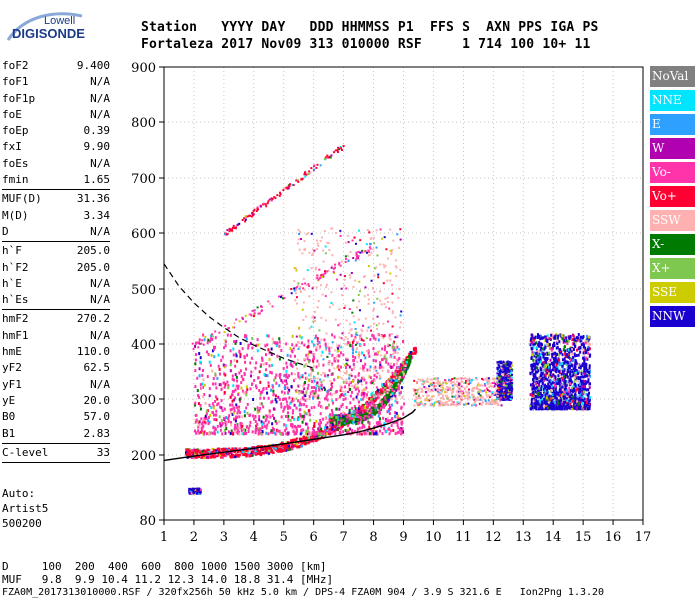 This screenshot has height=600, width=700. Describe the element at coordinates (194, 537) in the screenshot. I see `x-tick-label: 2` at that location.